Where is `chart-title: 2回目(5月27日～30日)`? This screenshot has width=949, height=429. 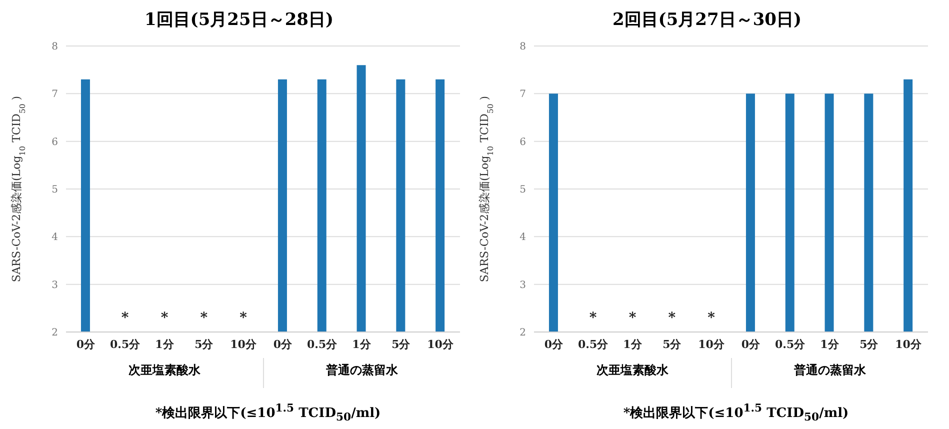
chart-title: 2回目(5月27日～30日) is located at coordinates (707, 20).